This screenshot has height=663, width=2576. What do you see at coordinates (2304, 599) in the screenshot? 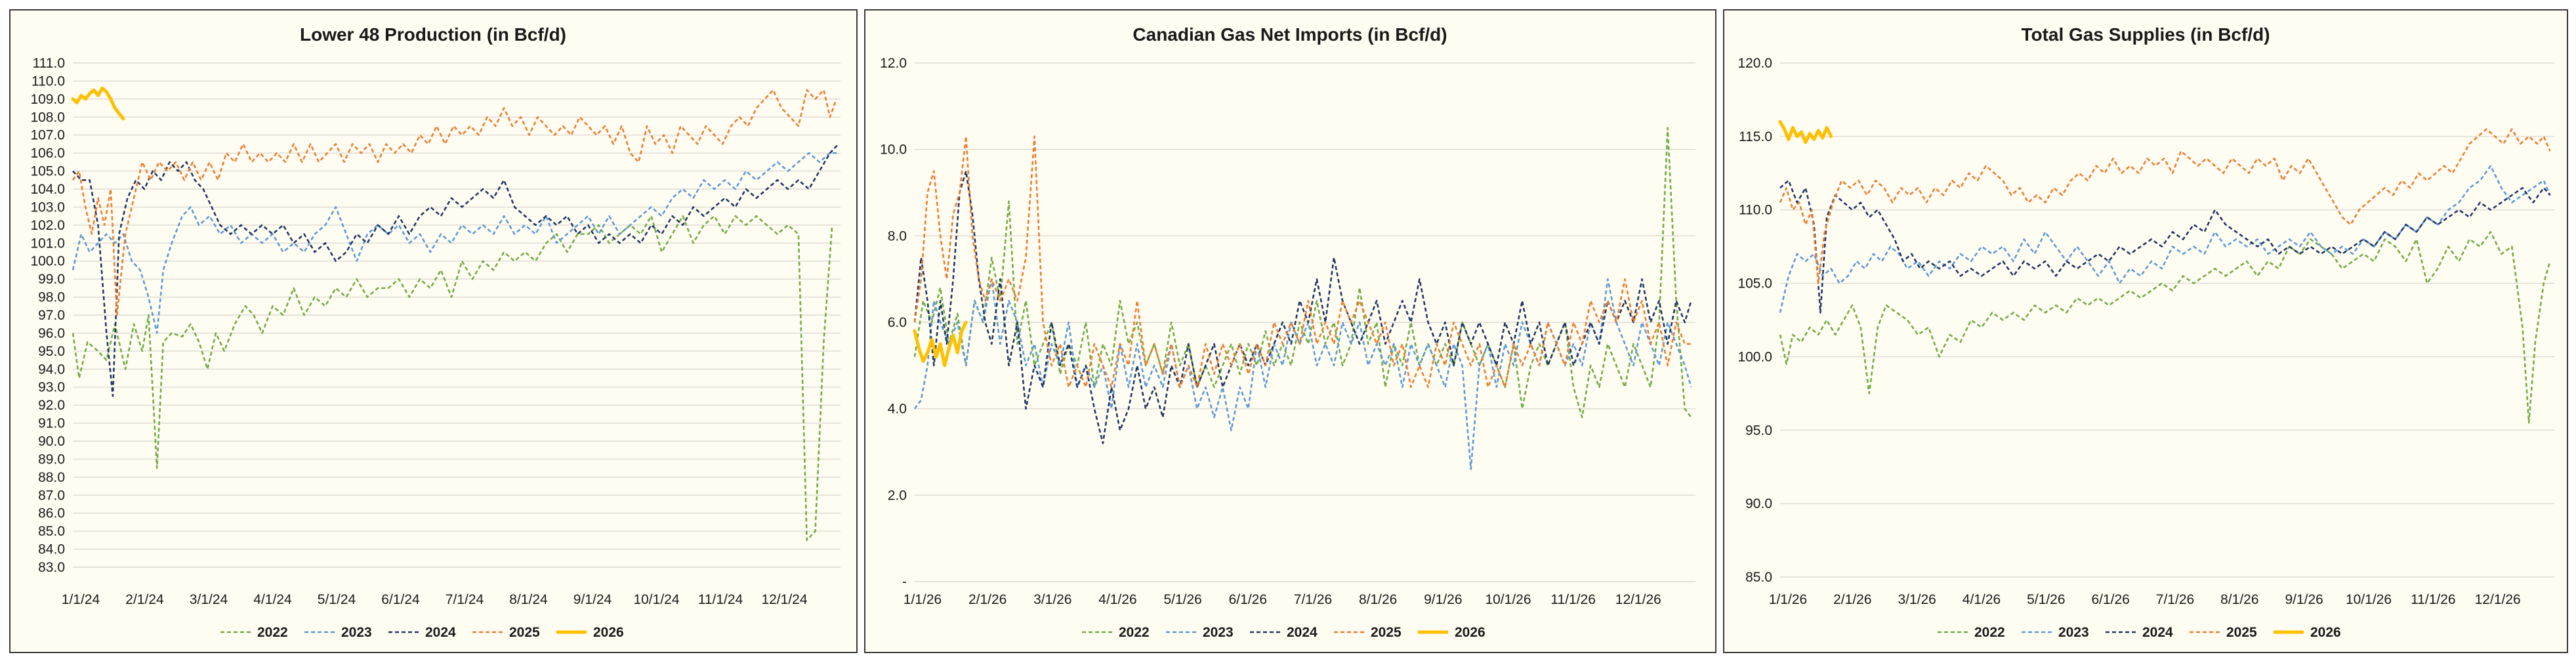
I see `x-tick-label: 9/1/26` at bounding box center [2304, 599].